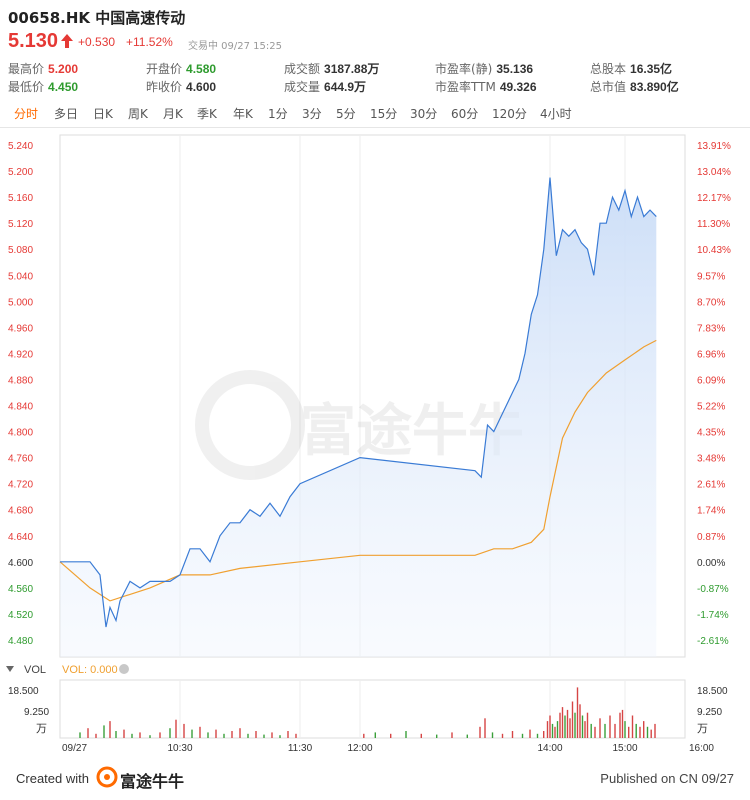  I want to click on y-tick-pct-label: 6.96%, so click(711, 354).